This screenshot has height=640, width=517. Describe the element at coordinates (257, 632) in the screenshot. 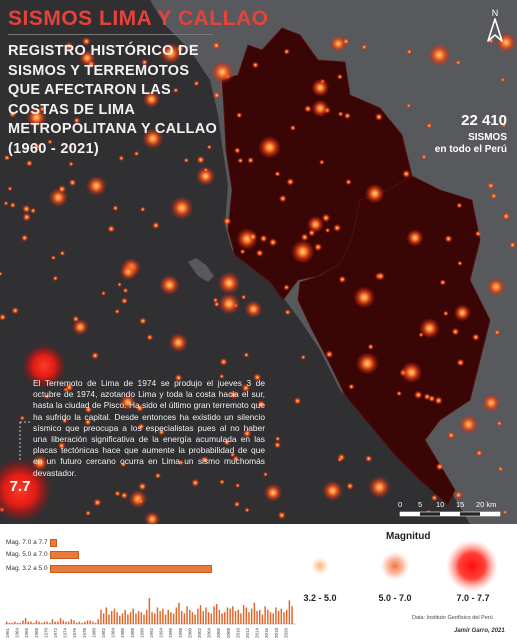

I see `histogram-year-label: 2014` at that location.